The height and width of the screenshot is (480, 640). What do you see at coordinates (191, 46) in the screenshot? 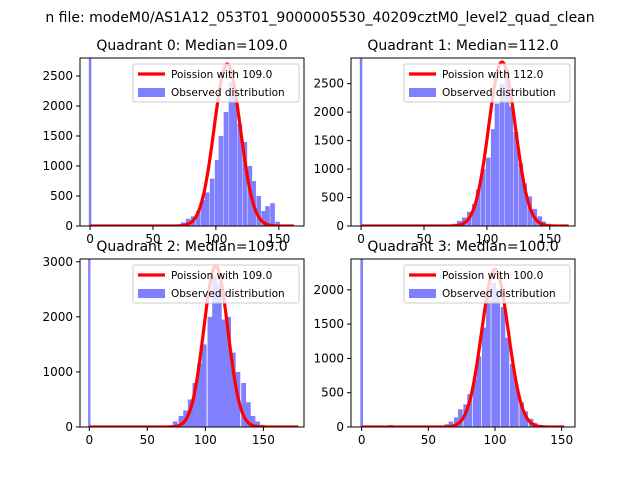
I see `subplot-title: Quadrant 0: Median=109.0` at bounding box center [191, 46].